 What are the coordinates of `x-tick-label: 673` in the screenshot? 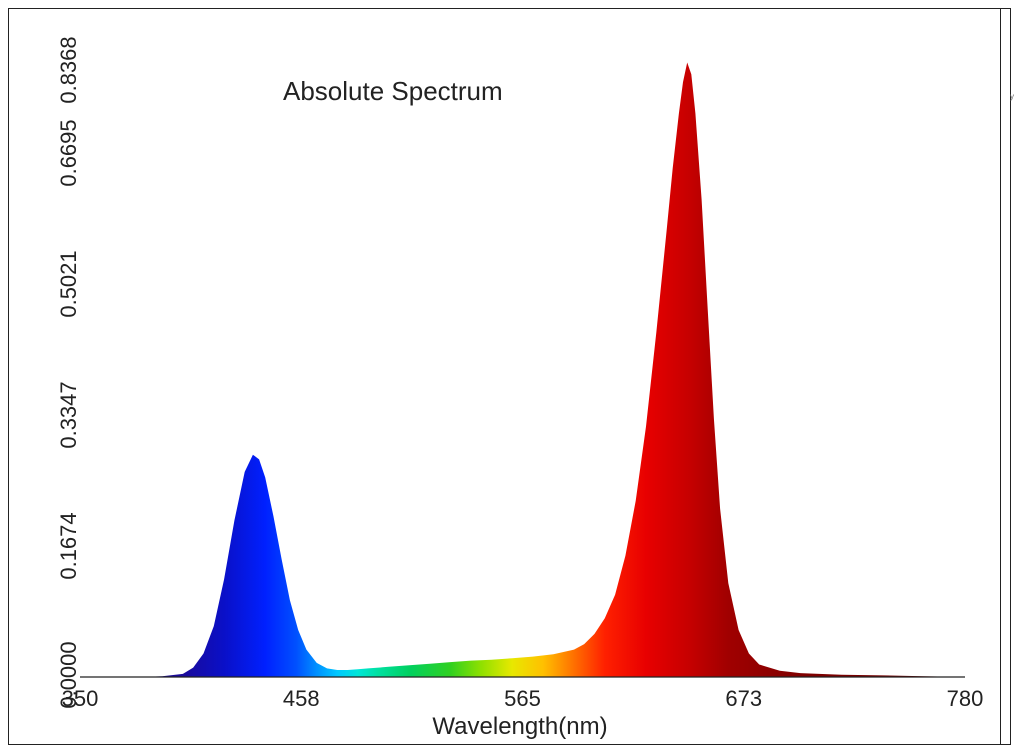 It's located at (743, 698).